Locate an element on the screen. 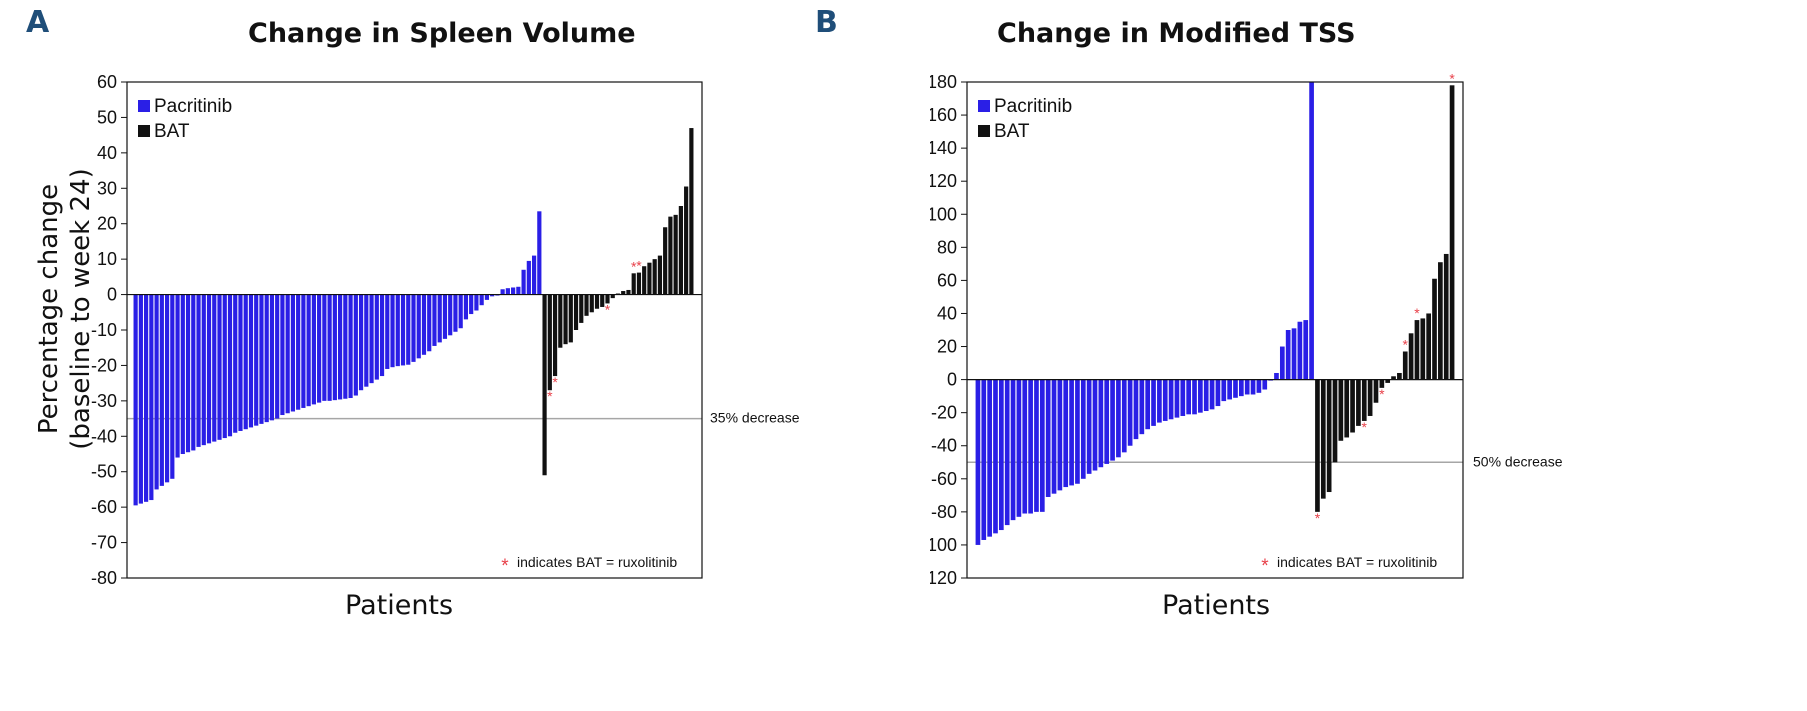 This screenshot has height=711, width=1807. y-tick-label: -50 is located at coordinates (104, 472).